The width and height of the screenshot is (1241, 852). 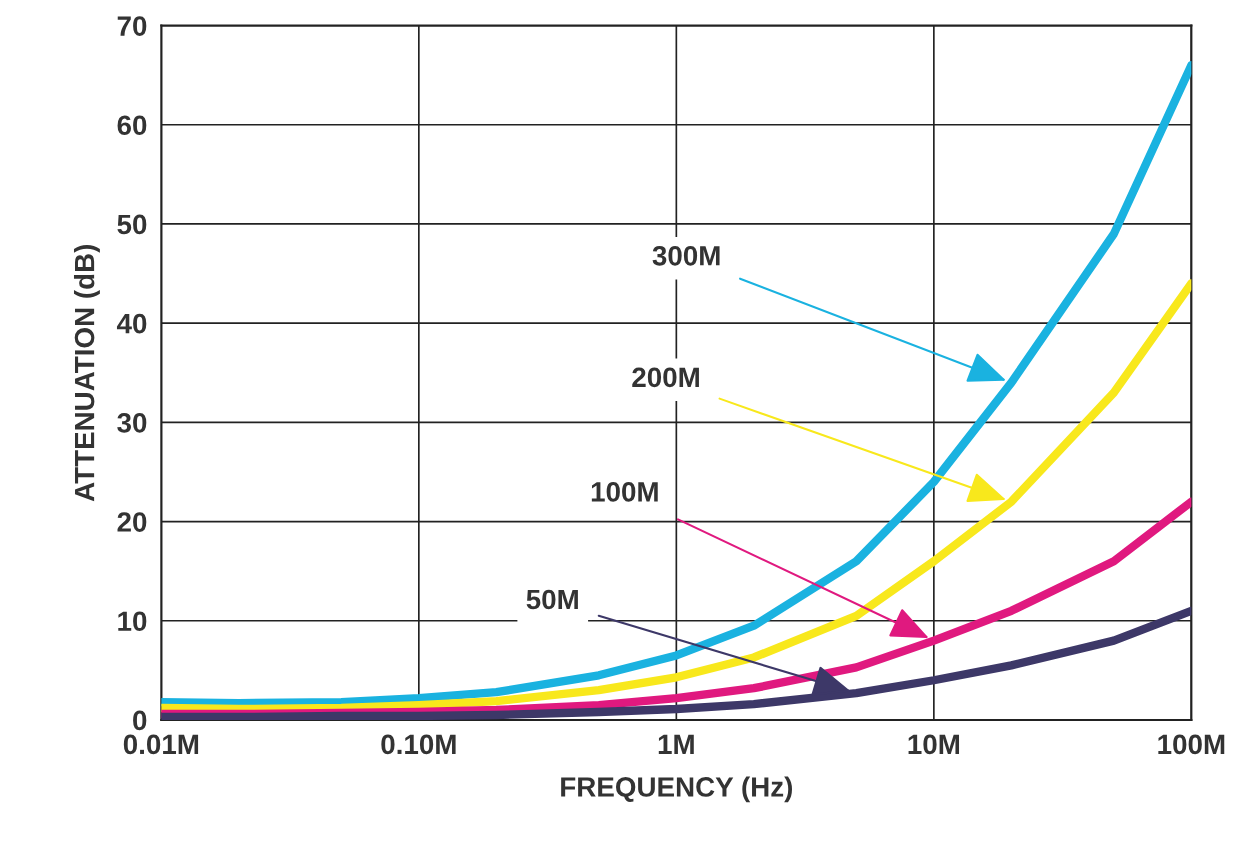 I want to click on x-tick-label: 0.01M, so click(x=161, y=744).